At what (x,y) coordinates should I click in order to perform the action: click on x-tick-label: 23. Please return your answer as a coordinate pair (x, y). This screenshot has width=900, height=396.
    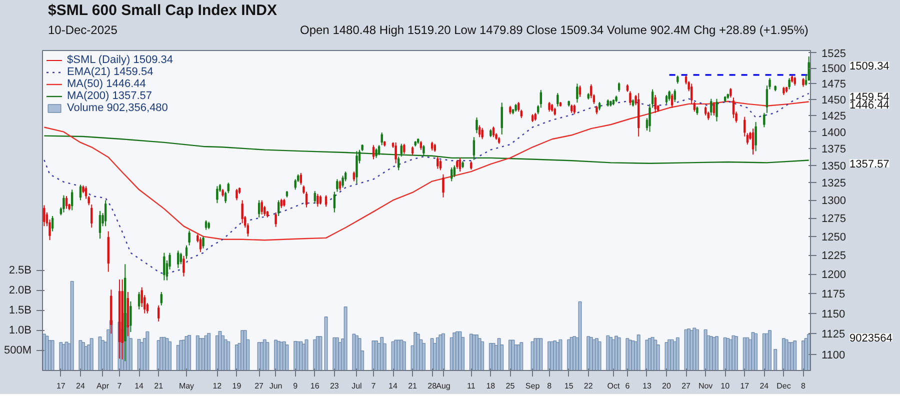
    Looking at the image, I should click on (335, 386).